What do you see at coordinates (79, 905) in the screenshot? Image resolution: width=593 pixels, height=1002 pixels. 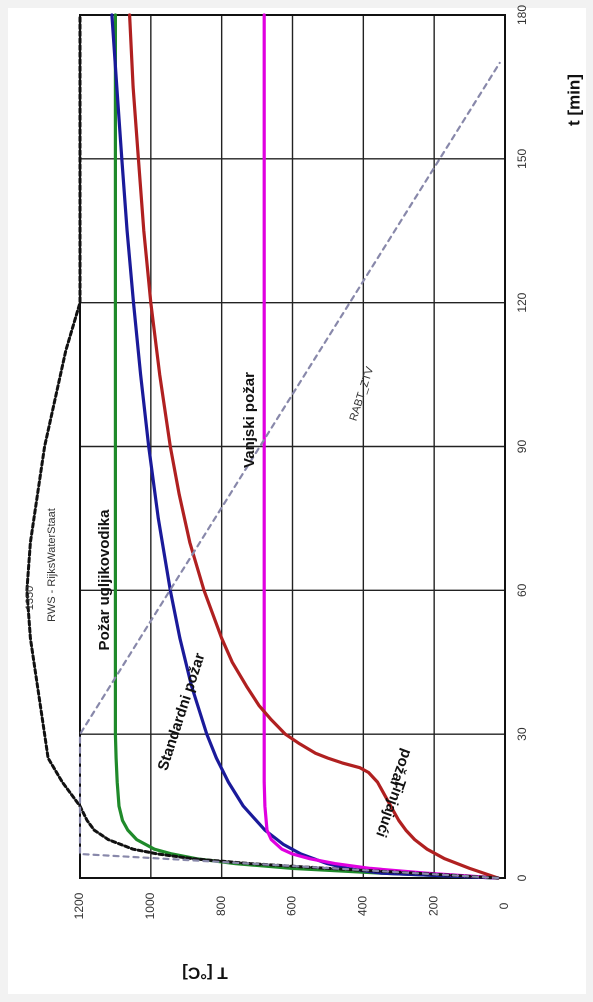 I see `temp-tick-label-1200: 1200` at bounding box center [79, 905].